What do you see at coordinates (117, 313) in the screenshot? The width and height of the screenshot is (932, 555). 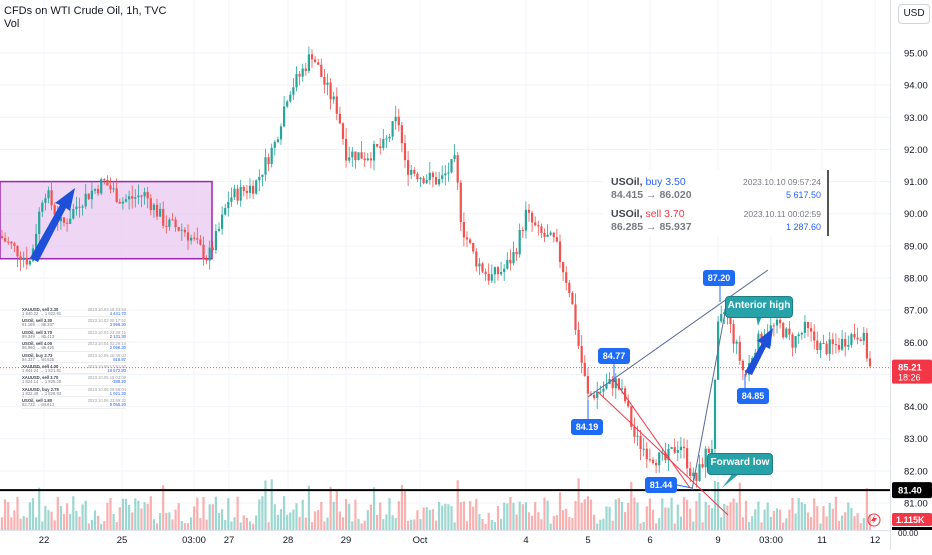 I see `trade-history-profit: 4 441.70` at bounding box center [117, 313].